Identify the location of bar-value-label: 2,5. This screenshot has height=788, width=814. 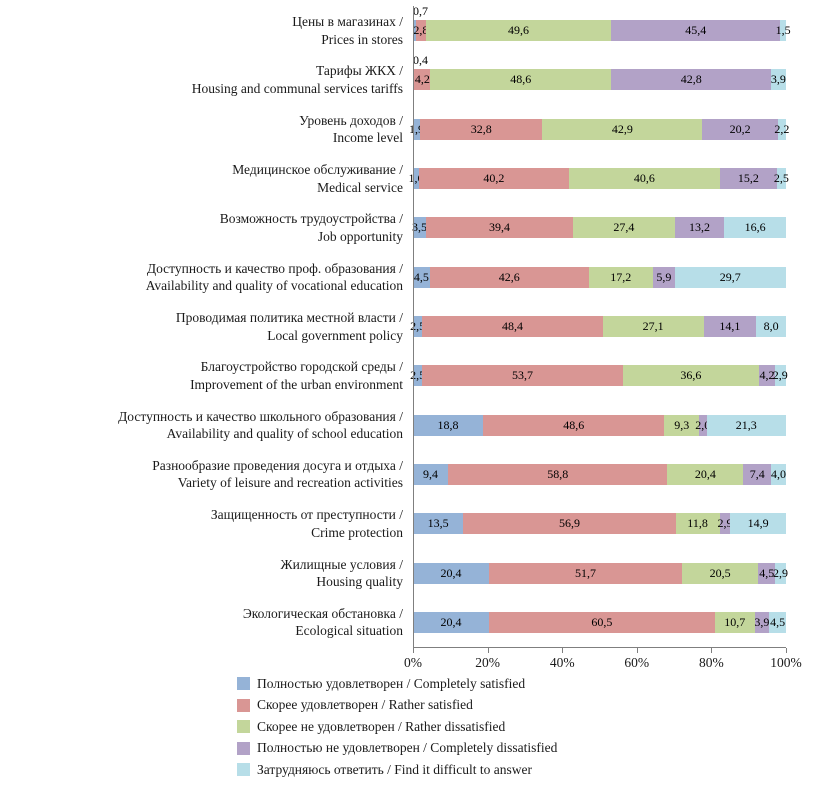
(781, 178).